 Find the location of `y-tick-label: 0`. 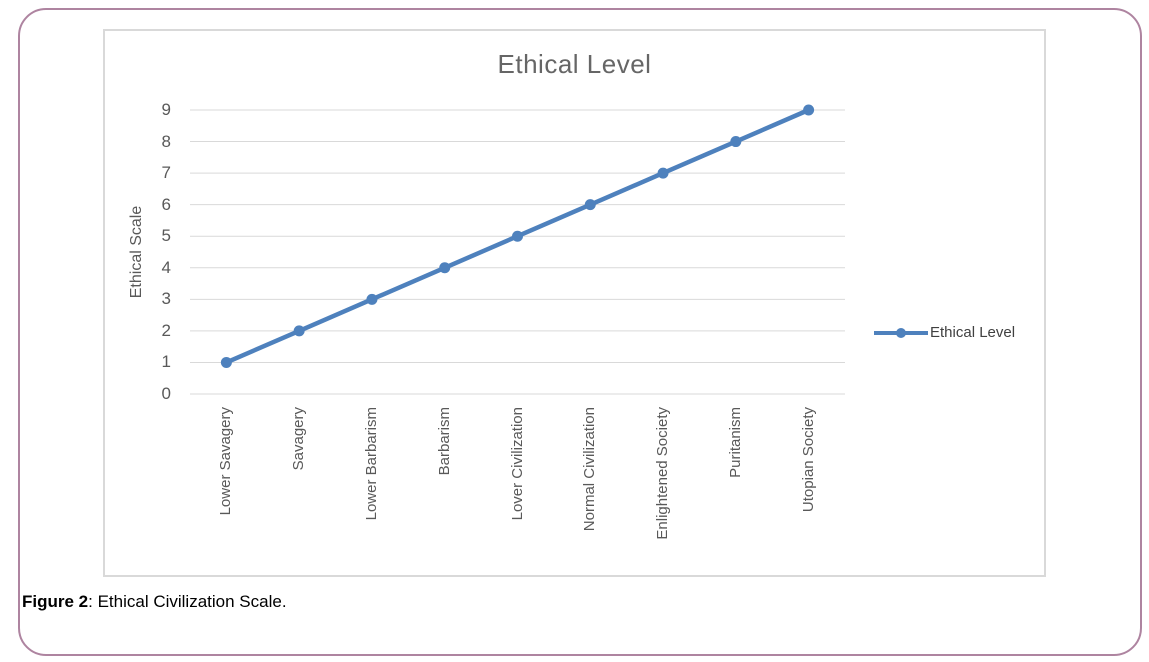

y-tick-label: 0 is located at coordinates (166, 393).